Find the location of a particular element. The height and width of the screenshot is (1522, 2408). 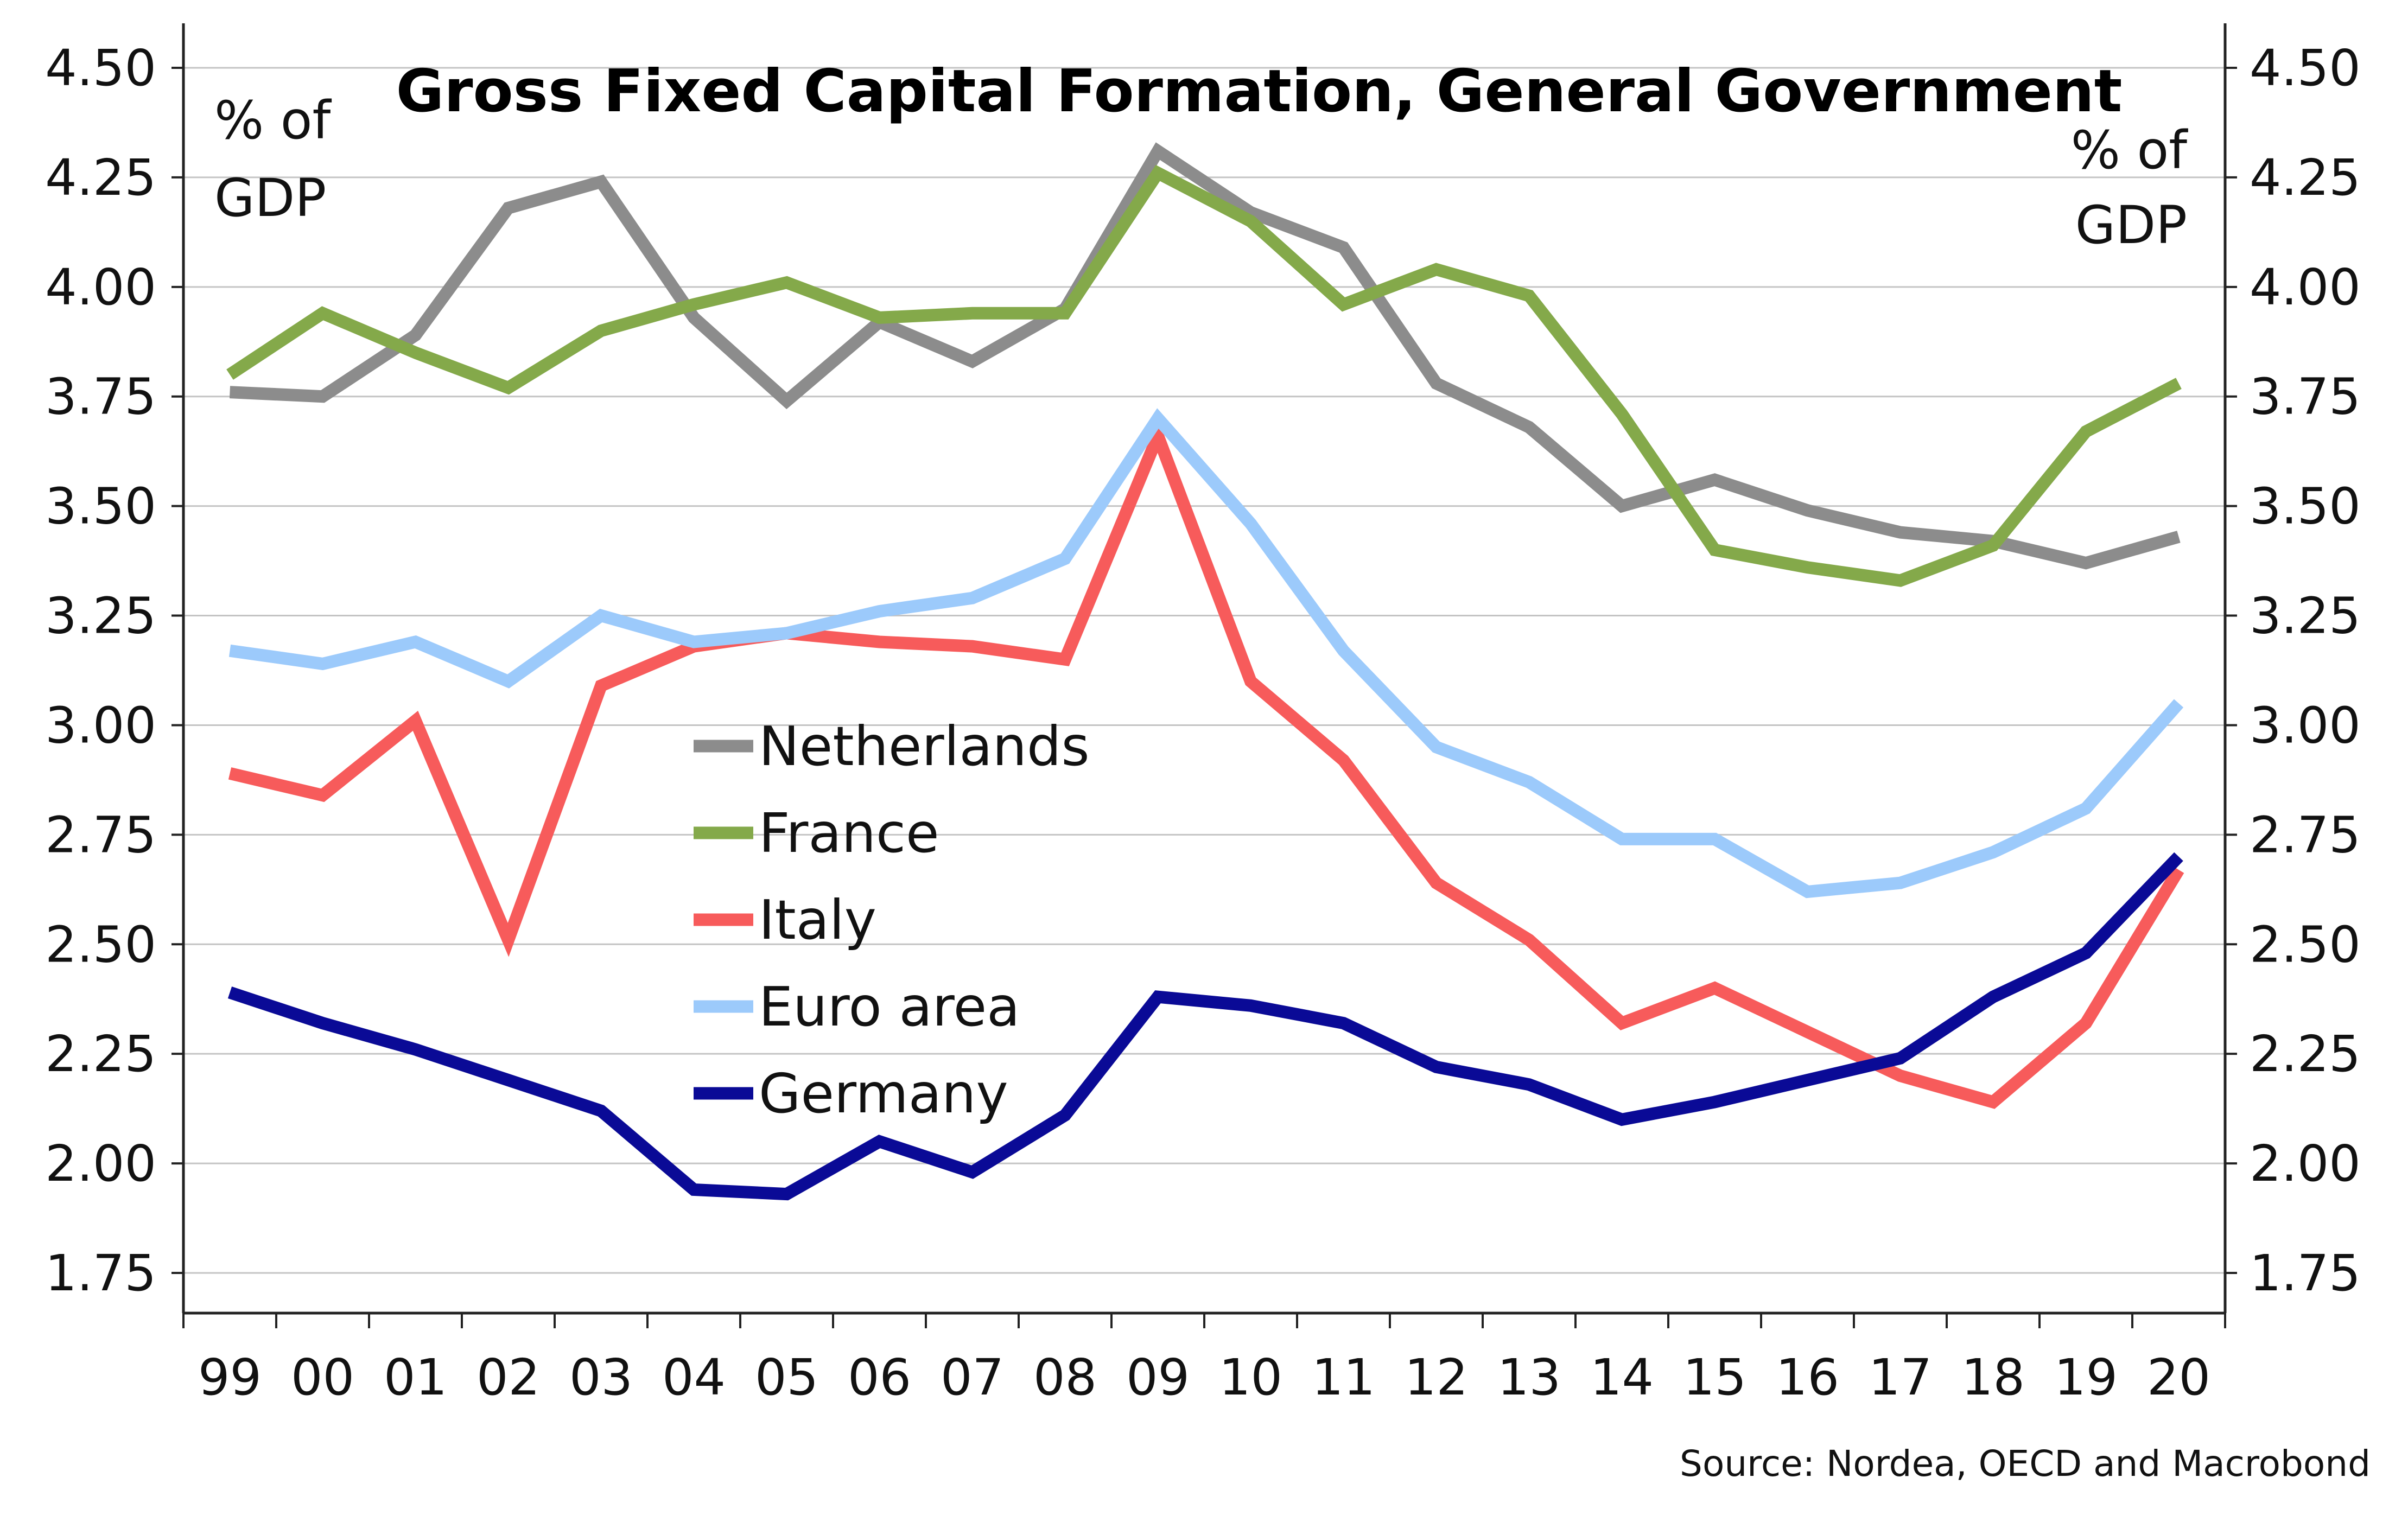

y-tick-label-right: 2.75 is located at coordinates (2305, 835).